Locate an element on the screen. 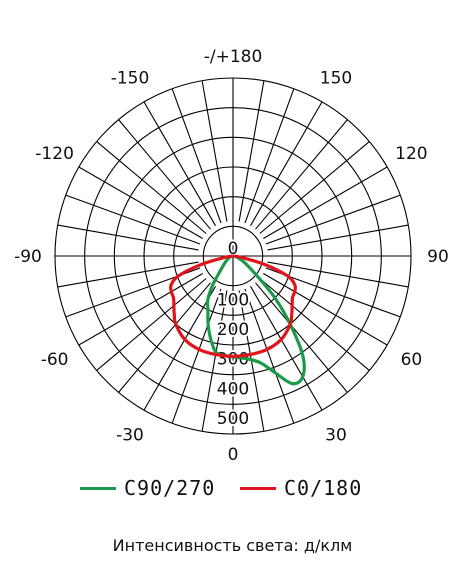  radial-tick-label: 200 is located at coordinates (233, 330).